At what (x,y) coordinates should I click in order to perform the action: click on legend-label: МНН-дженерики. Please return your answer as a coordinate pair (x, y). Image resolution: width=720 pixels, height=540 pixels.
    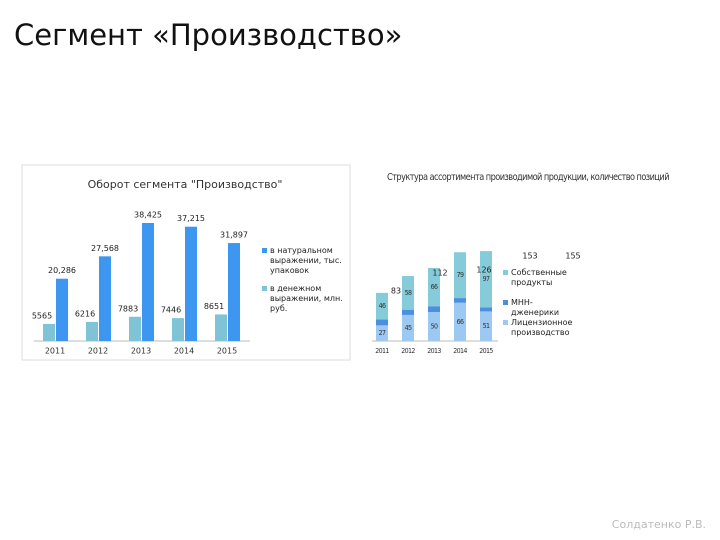
    Looking at the image, I should click on (535, 307).